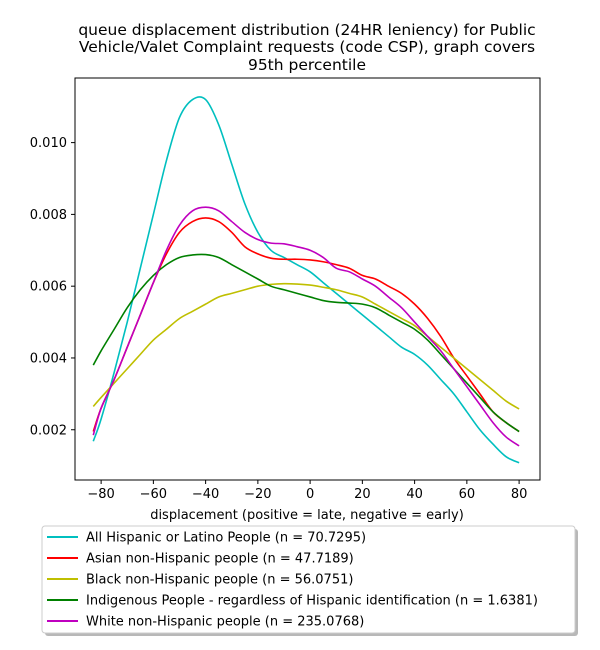  What do you see at coordinates (48, 215) in the screenshot?
I see `y-tick-label: 0.008` at bounding box center [48, 215].